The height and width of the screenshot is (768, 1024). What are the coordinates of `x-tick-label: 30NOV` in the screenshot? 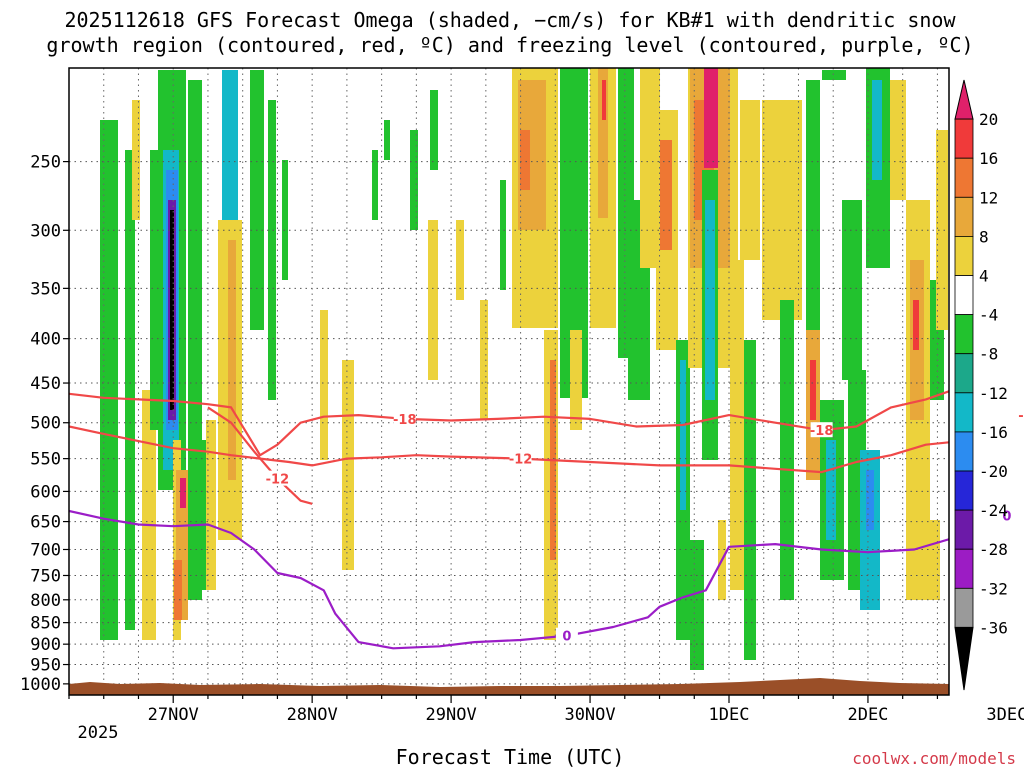 It's located at (589, 715).